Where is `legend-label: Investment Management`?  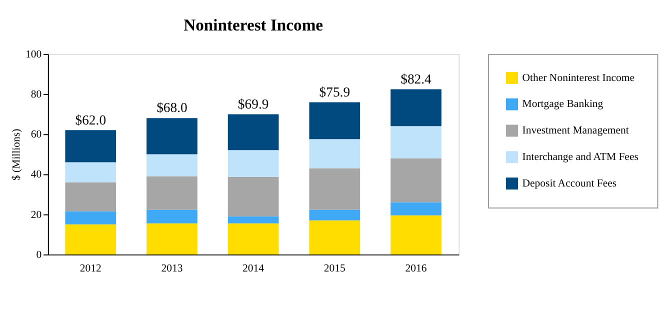
legend-label: Investment Management is located at coordinates (575, 130).